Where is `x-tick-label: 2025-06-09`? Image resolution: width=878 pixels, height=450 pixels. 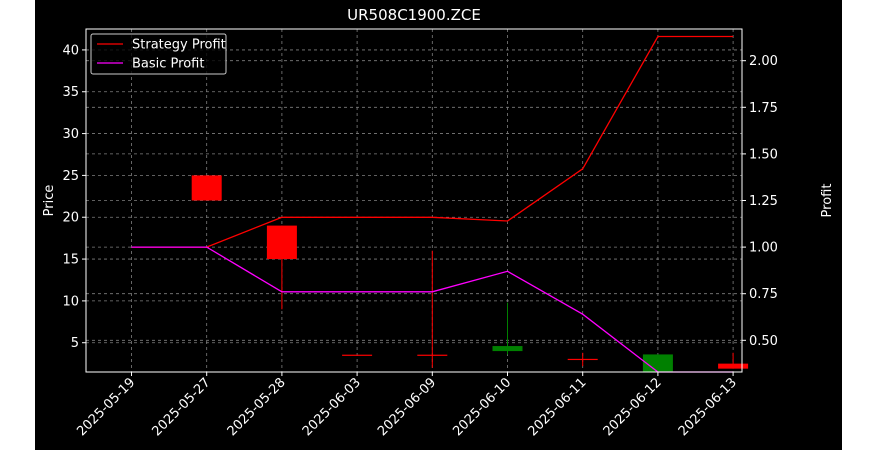
x-tick-label: 2025-06-09 is located at coordinates (407, 407).